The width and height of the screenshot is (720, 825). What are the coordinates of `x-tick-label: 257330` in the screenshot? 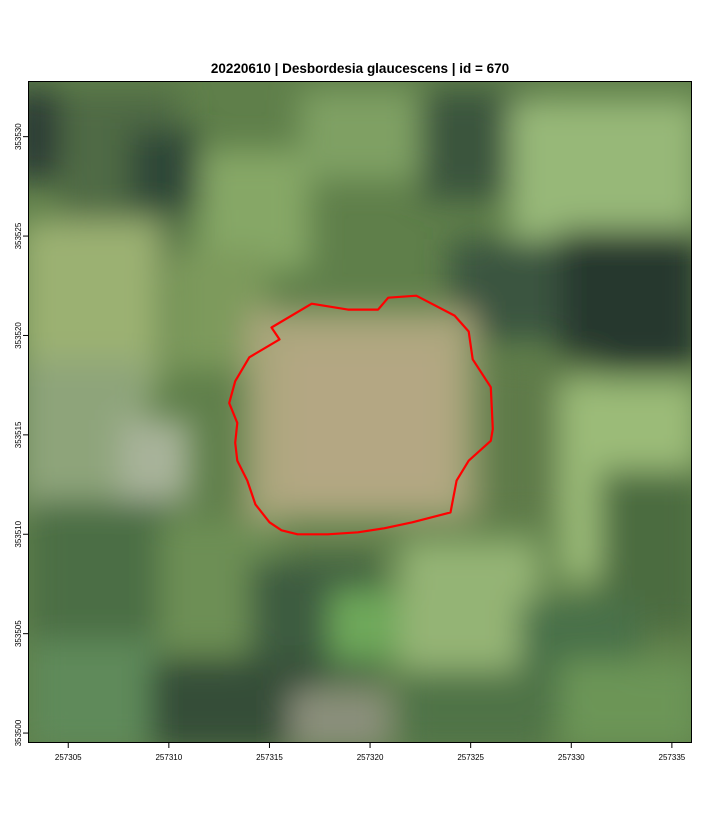 It's located at (571, 757).